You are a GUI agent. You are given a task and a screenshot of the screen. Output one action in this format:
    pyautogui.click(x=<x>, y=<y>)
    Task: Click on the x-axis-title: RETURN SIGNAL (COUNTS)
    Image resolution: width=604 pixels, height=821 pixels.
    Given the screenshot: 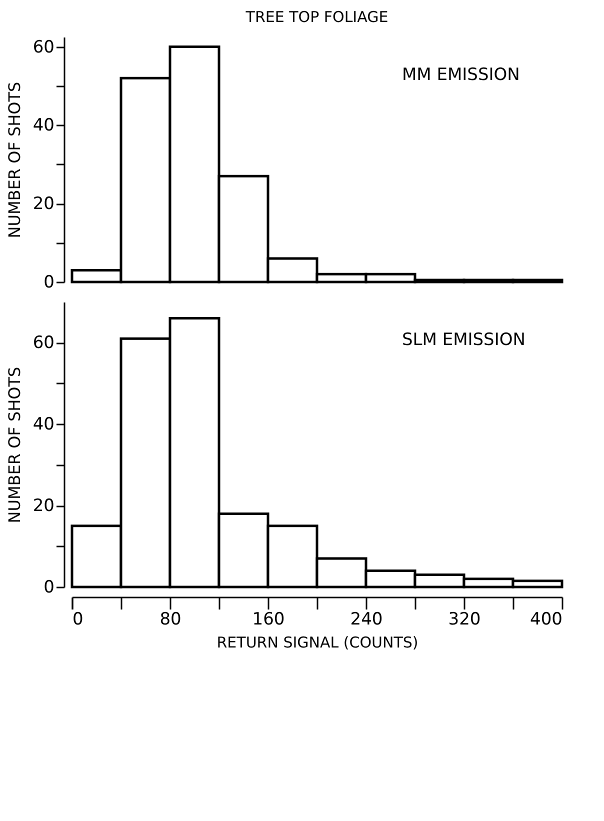 What is the action you would take?
    pyautogui.click(x=317, y=643)
    